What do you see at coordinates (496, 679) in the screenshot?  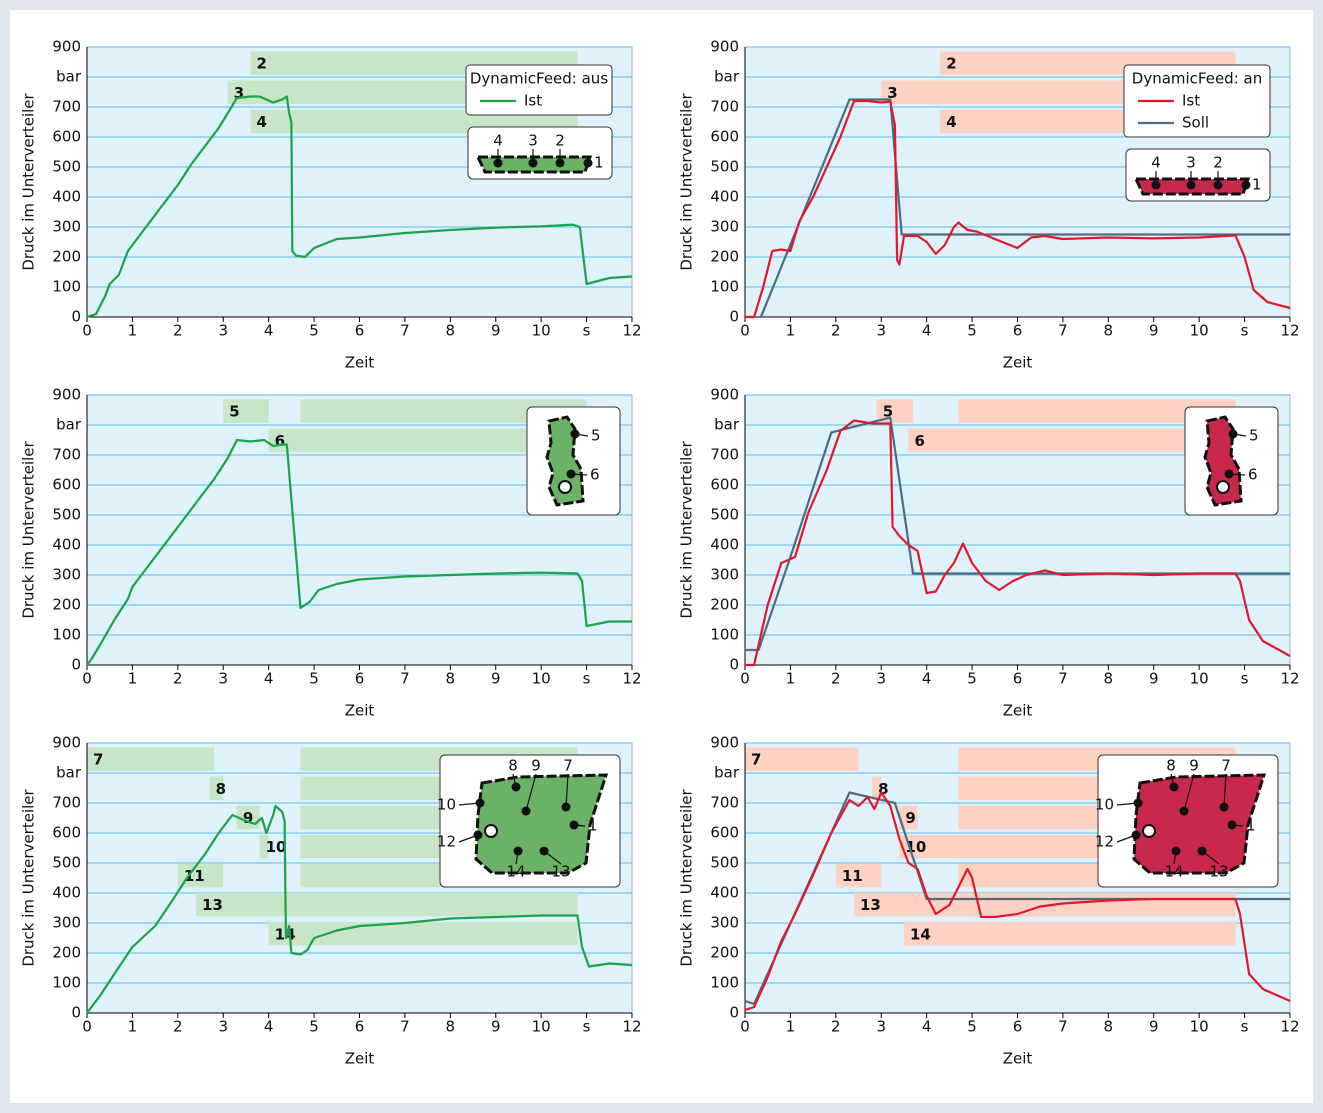 I see `x-tick-label: 9` at bounding box center [496, 679].